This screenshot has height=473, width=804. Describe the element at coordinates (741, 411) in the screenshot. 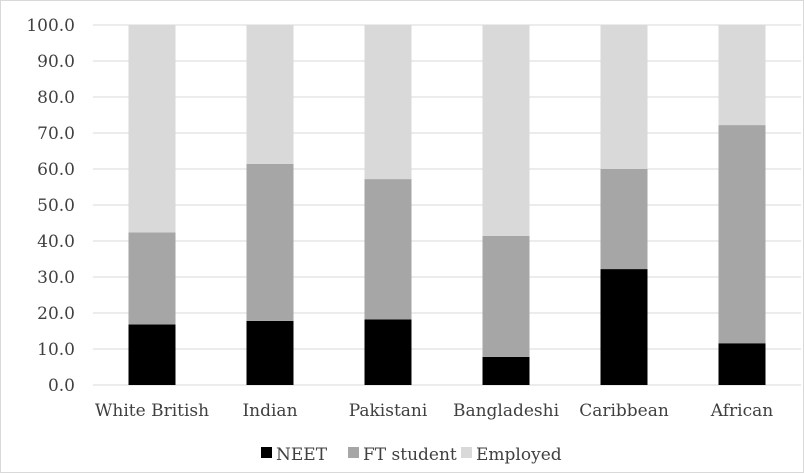

I see `x-category-label: African` at that location.